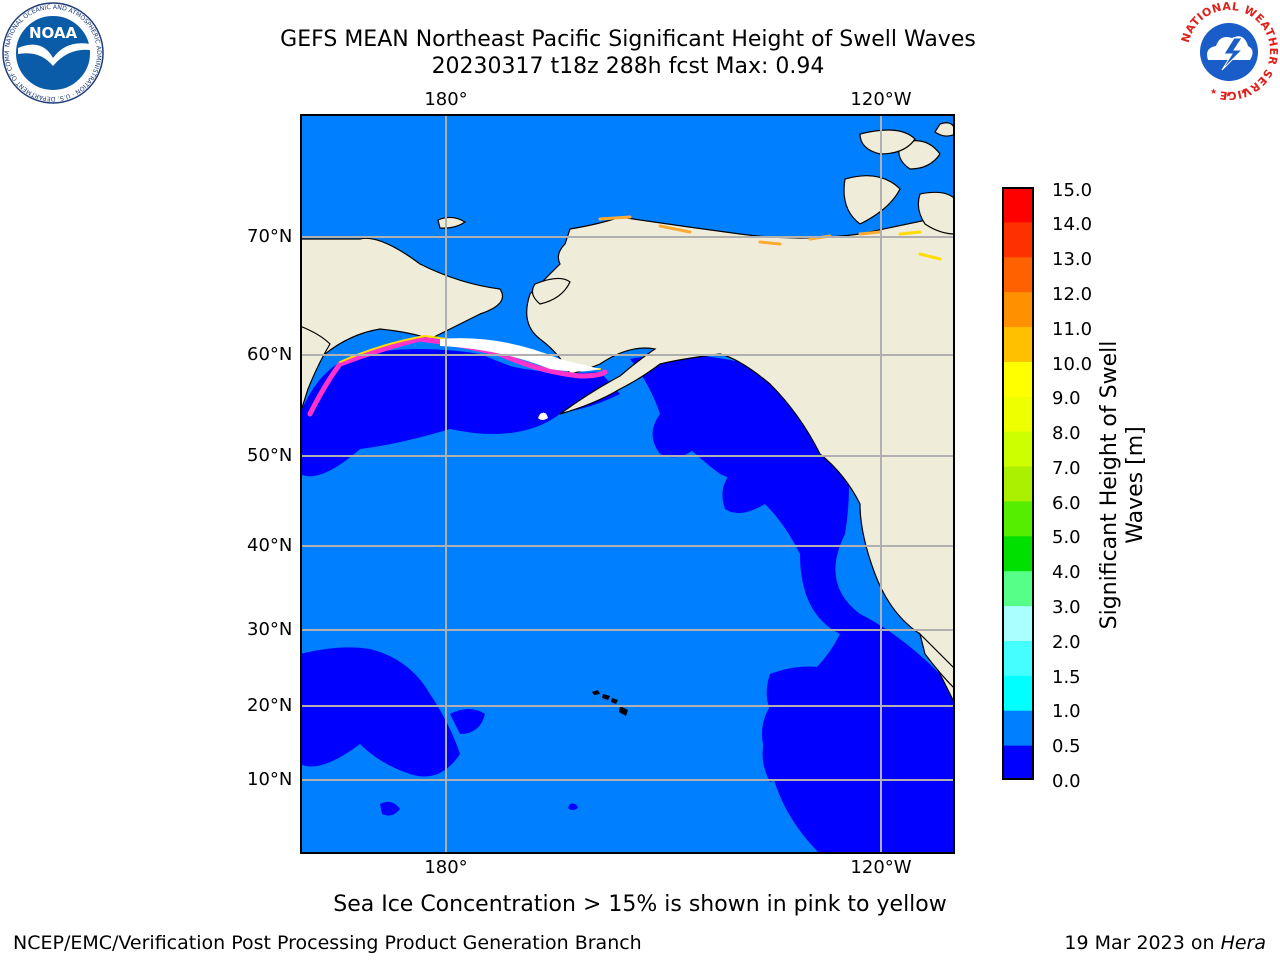  Describe the element at coordinates (1066, 711) in the screenshot. I see `colorbar-tick: 1.0` at that location.